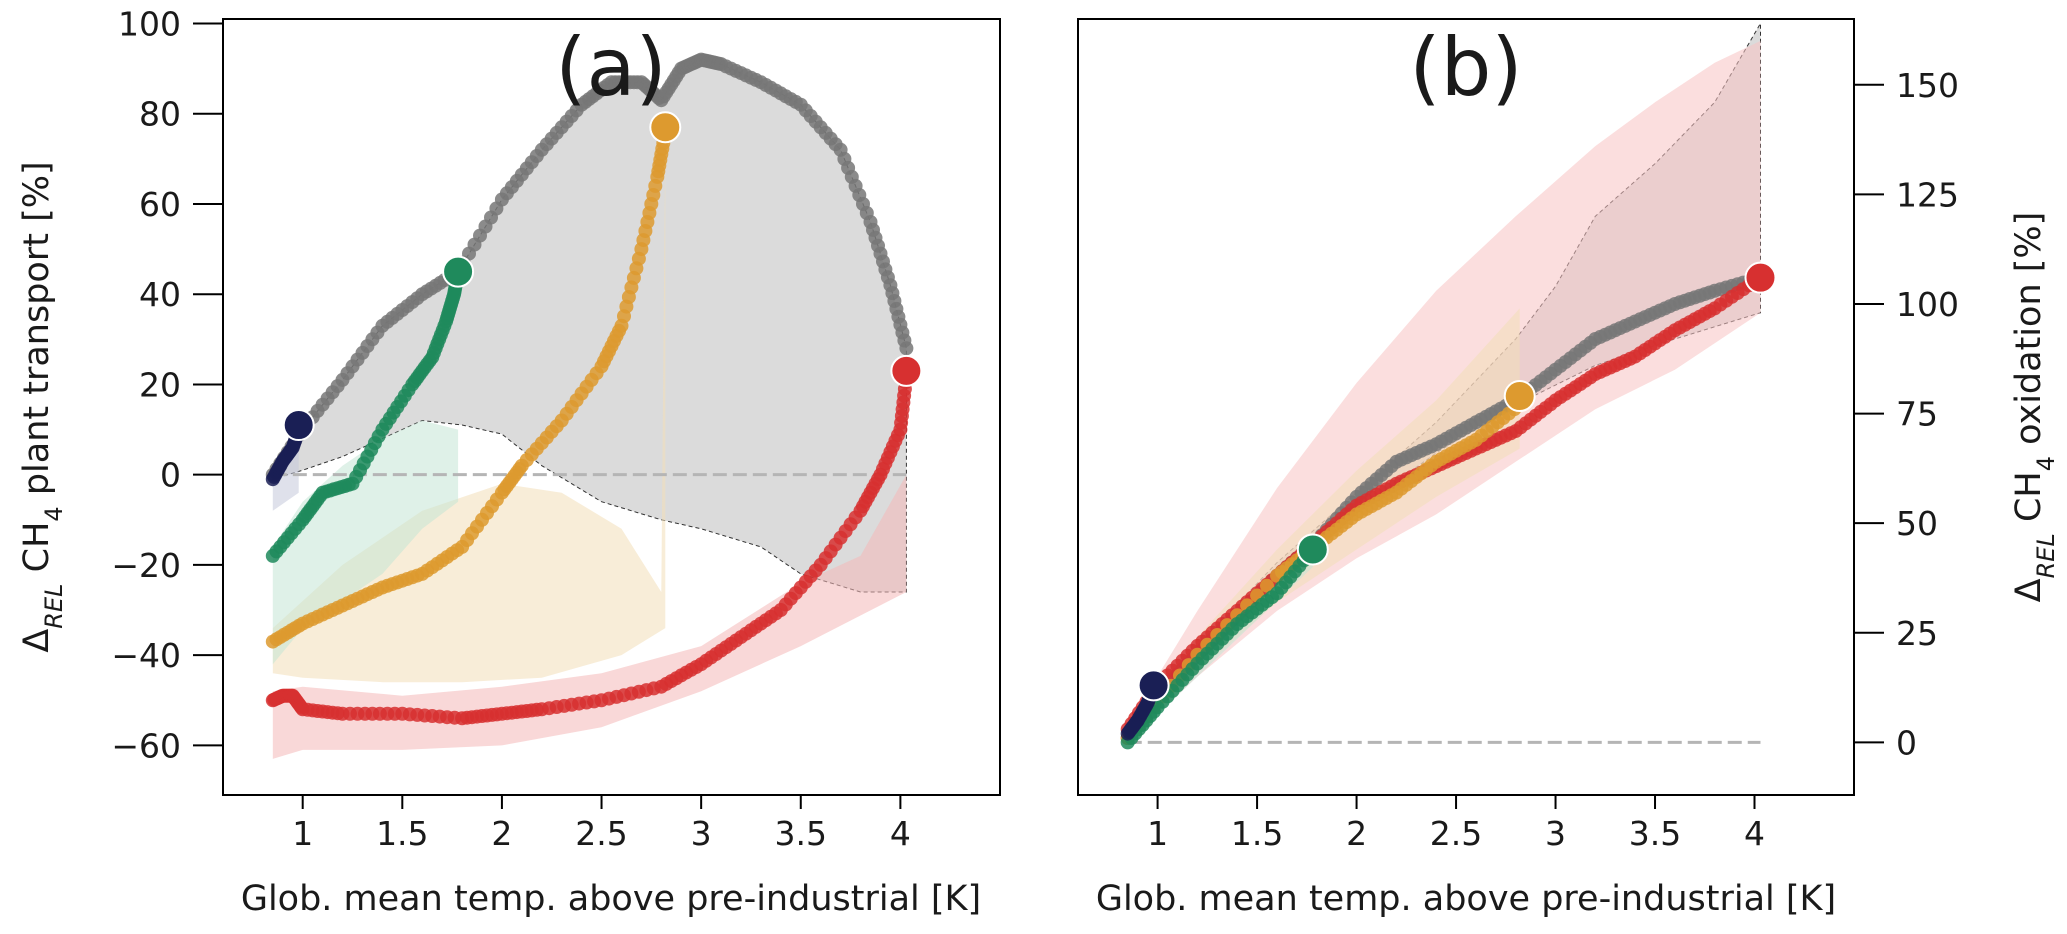 The width and height of the screenshot is (2067, 934). I want to click on panel-a-y-axis-title-delta: Δ, so click(37, 641).